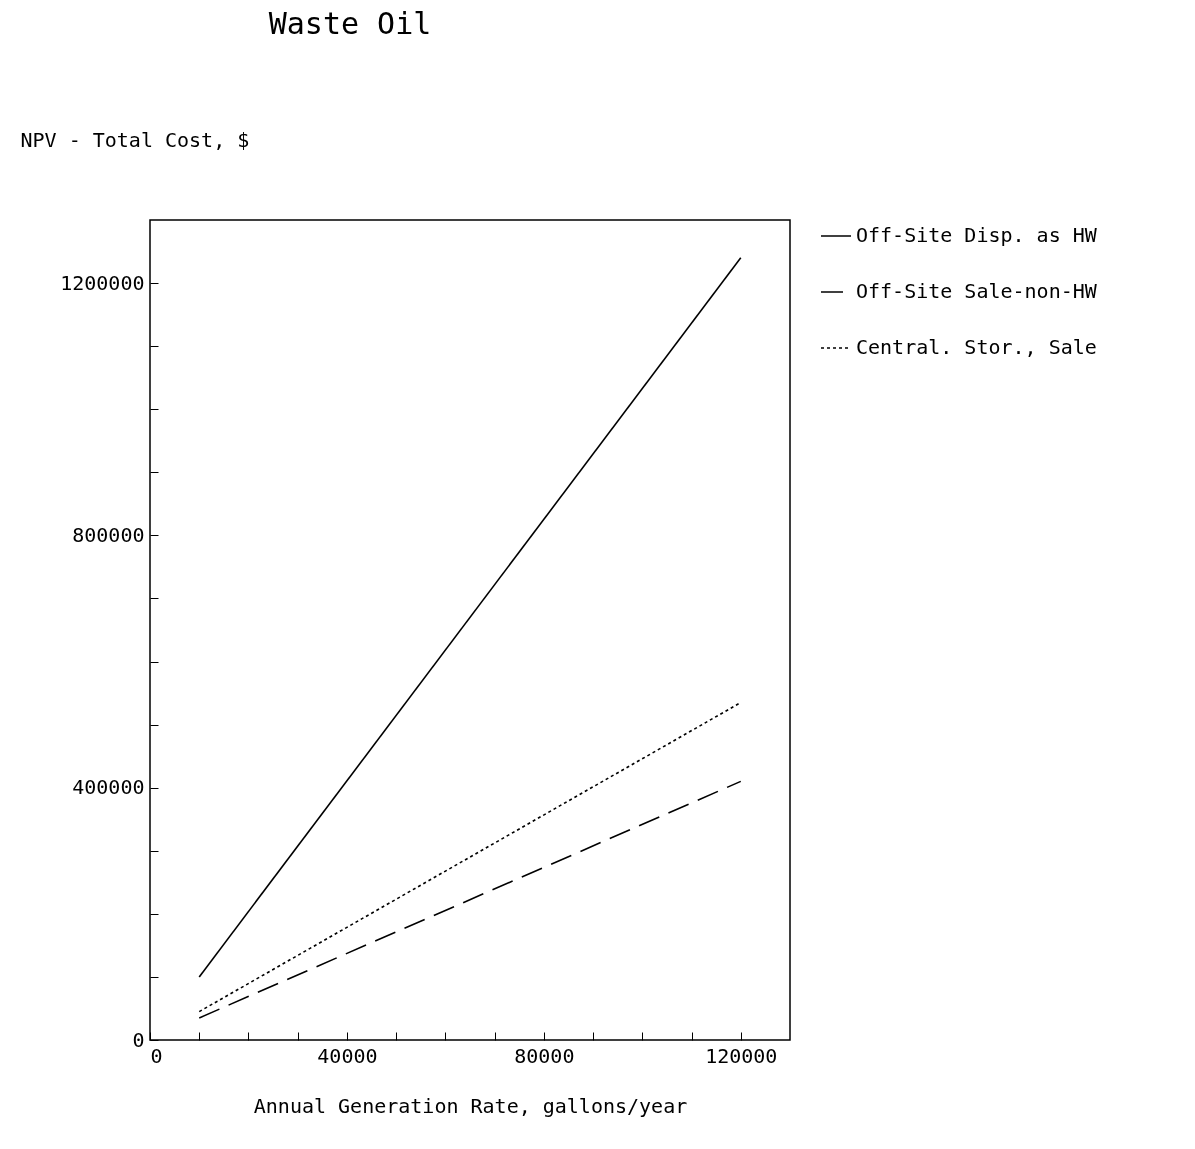  Describe the element at coordinates (108, 787) in the screenshot. I see `y-tick-label: 400000` at that location.